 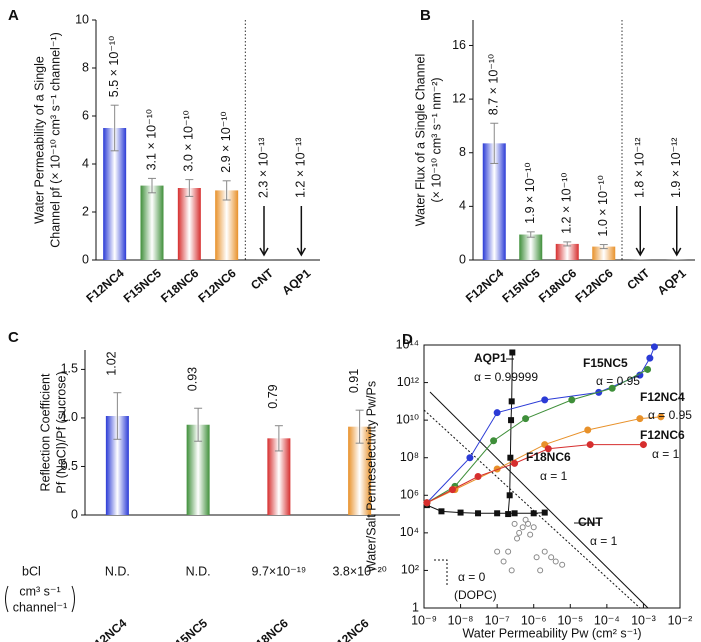 What do you see at coordinates (114, 66) in the screenshot?
I see `value-label: 5.5 × 10⁻¹⁰` at bounding box center [114, 66].